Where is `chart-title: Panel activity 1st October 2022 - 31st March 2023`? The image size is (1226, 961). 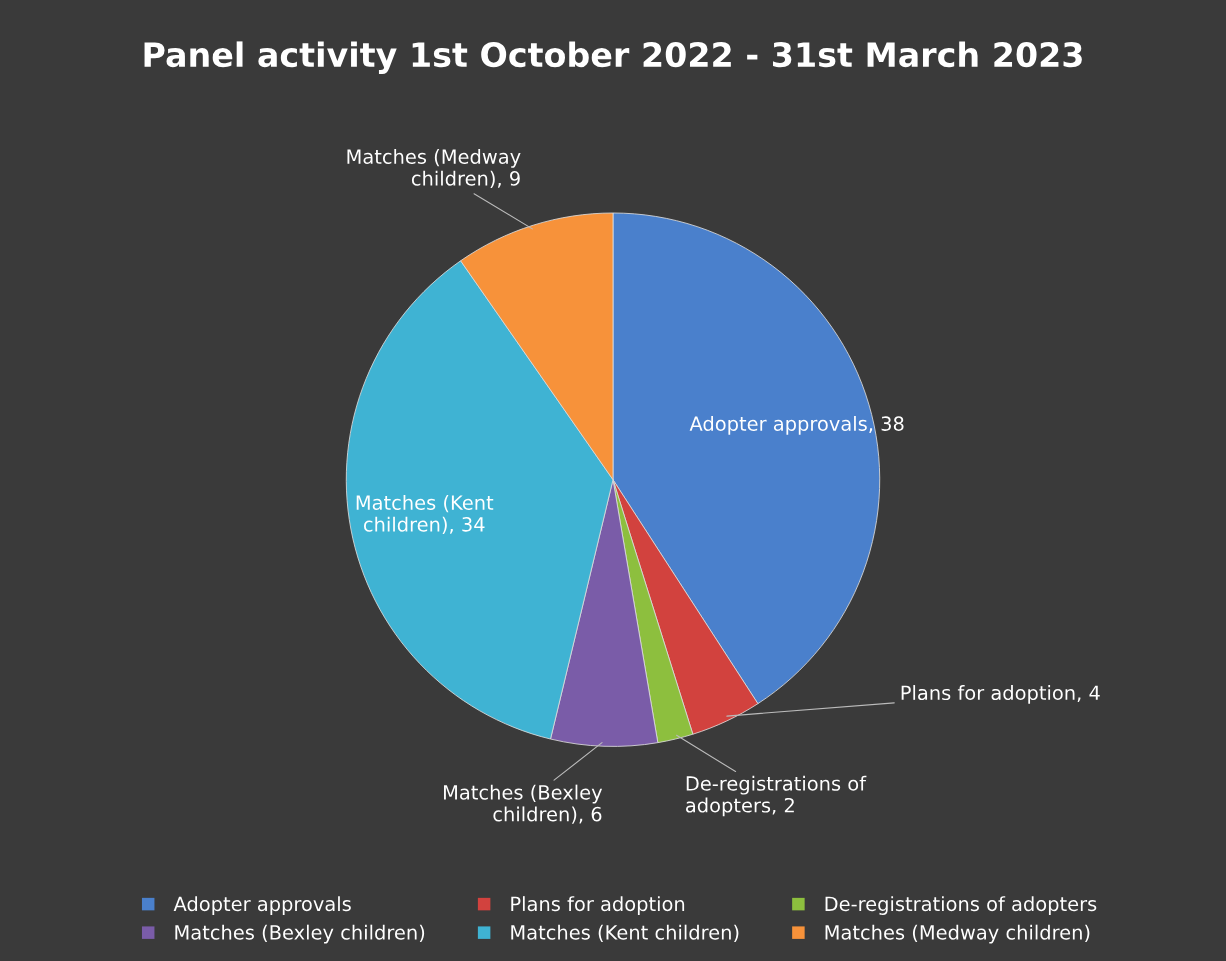
chart-title: Panel activity 1st October 2022 - 31st March 2023 is located at coordinates (613, 57).